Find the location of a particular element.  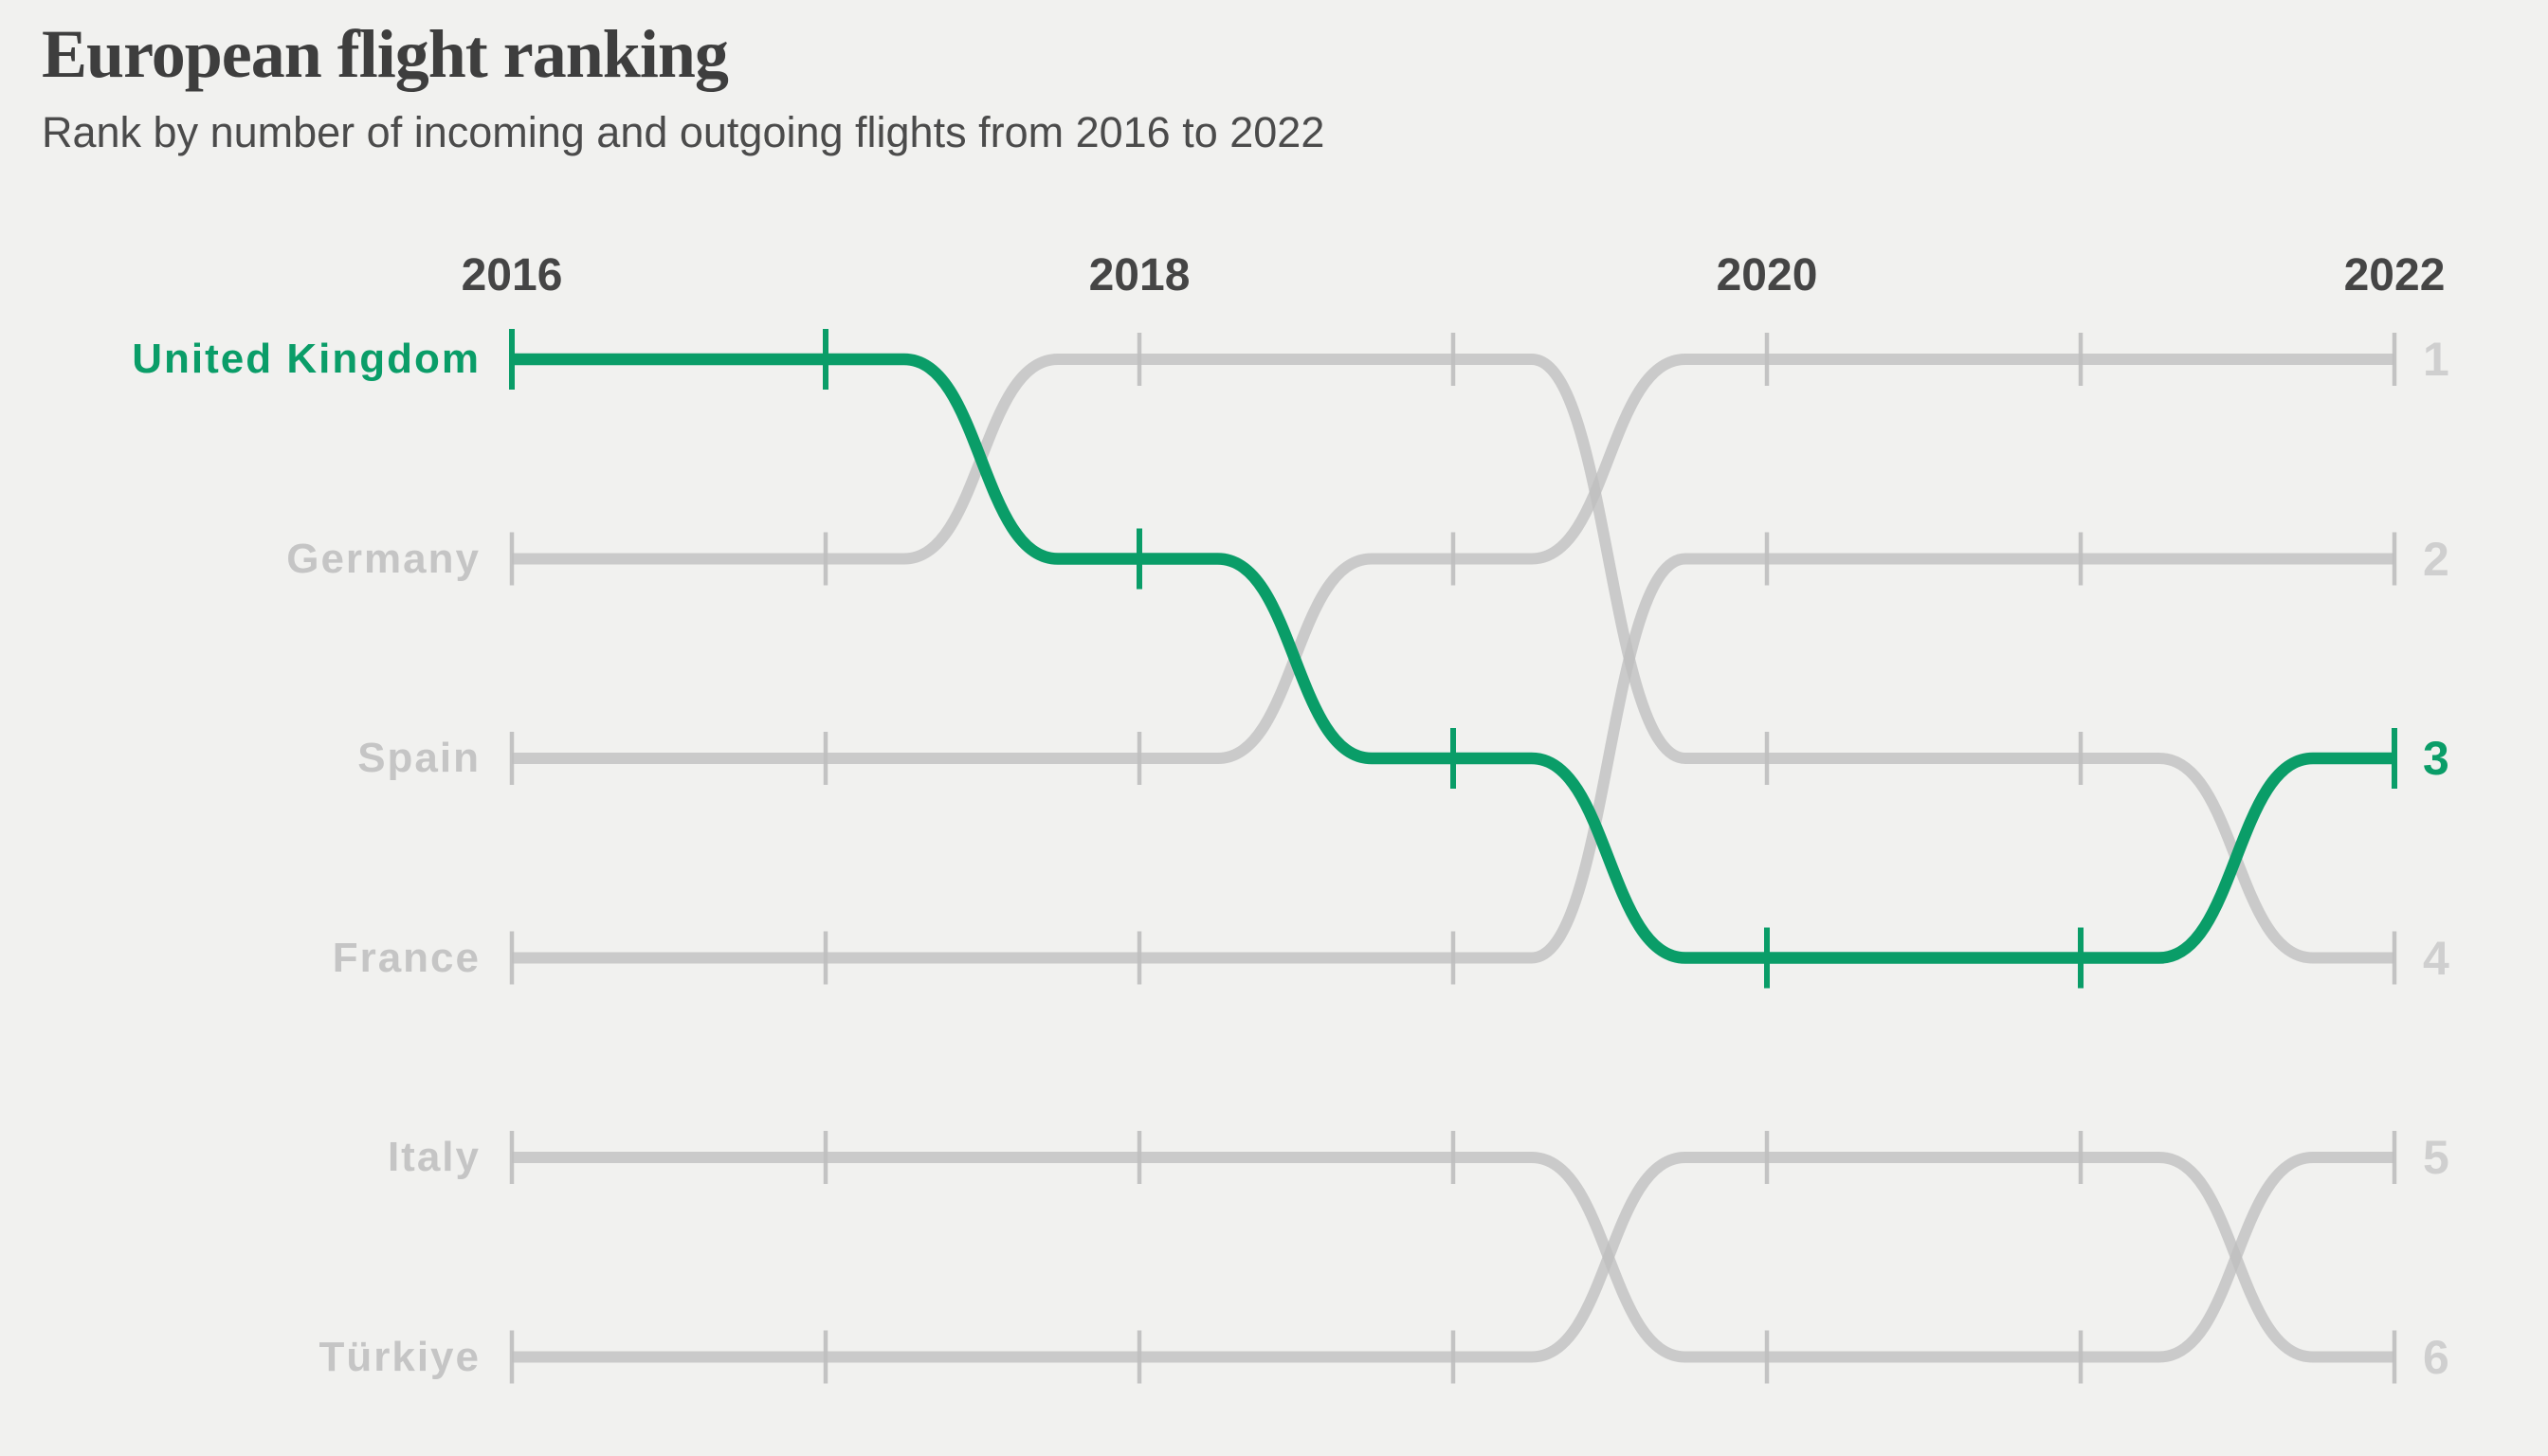

rank-label-3: 3 is located at coordinates (2436, 758).